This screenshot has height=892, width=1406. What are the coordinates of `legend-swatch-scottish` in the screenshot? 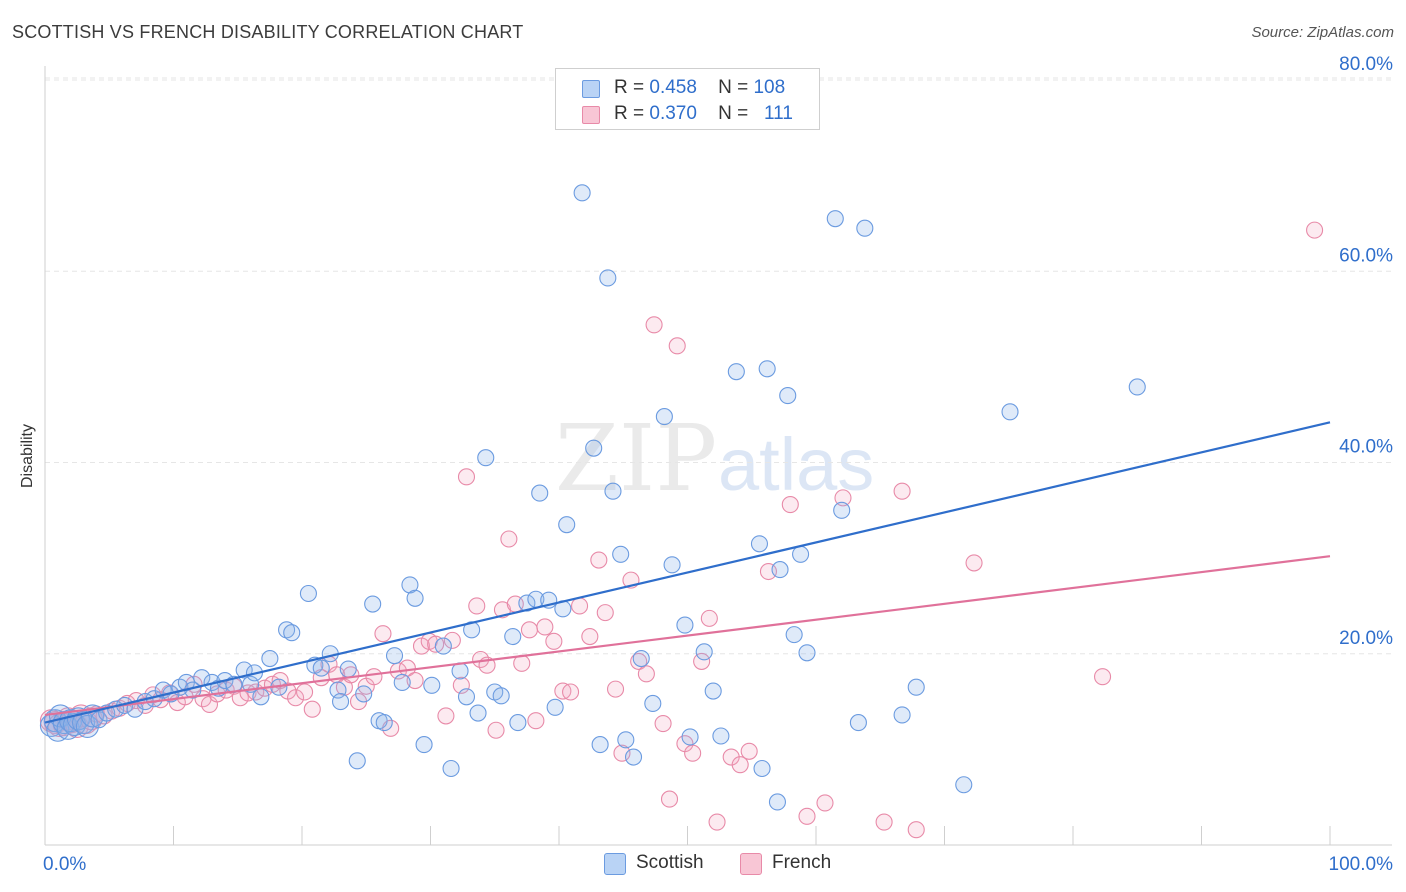 It's located at (591, 89).